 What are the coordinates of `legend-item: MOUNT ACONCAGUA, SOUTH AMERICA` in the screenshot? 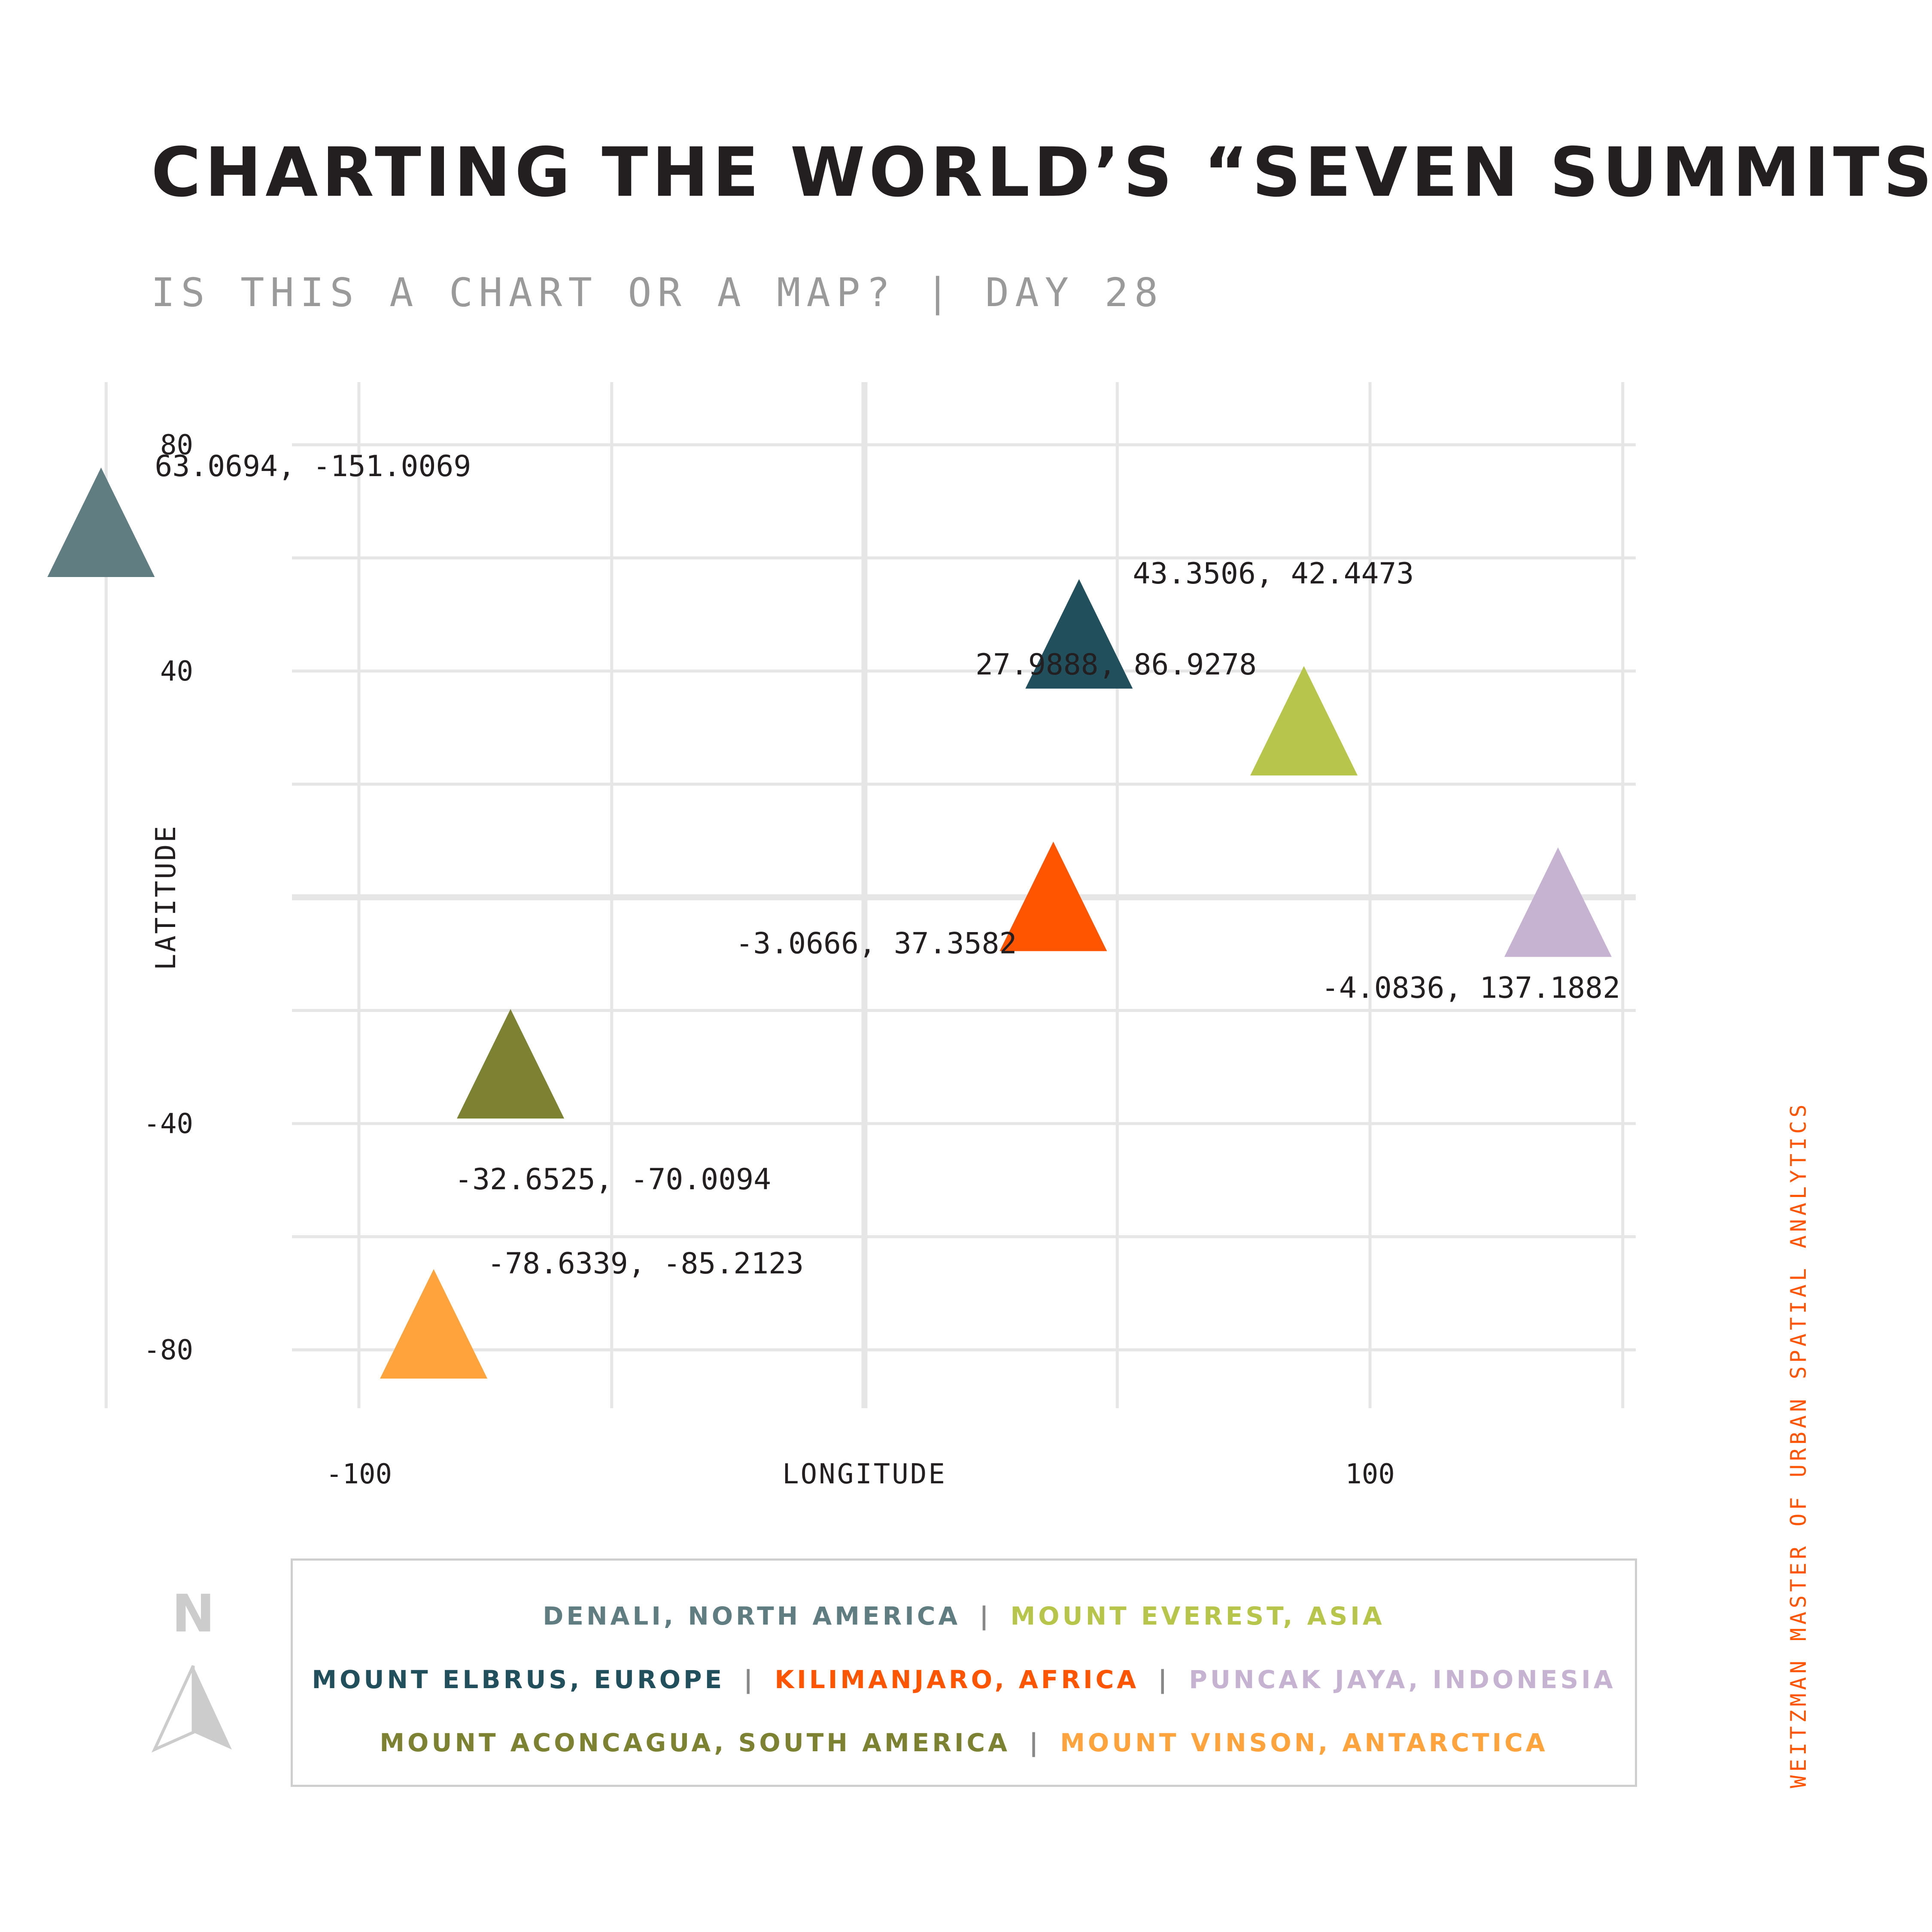 It's located at (695, 1742).